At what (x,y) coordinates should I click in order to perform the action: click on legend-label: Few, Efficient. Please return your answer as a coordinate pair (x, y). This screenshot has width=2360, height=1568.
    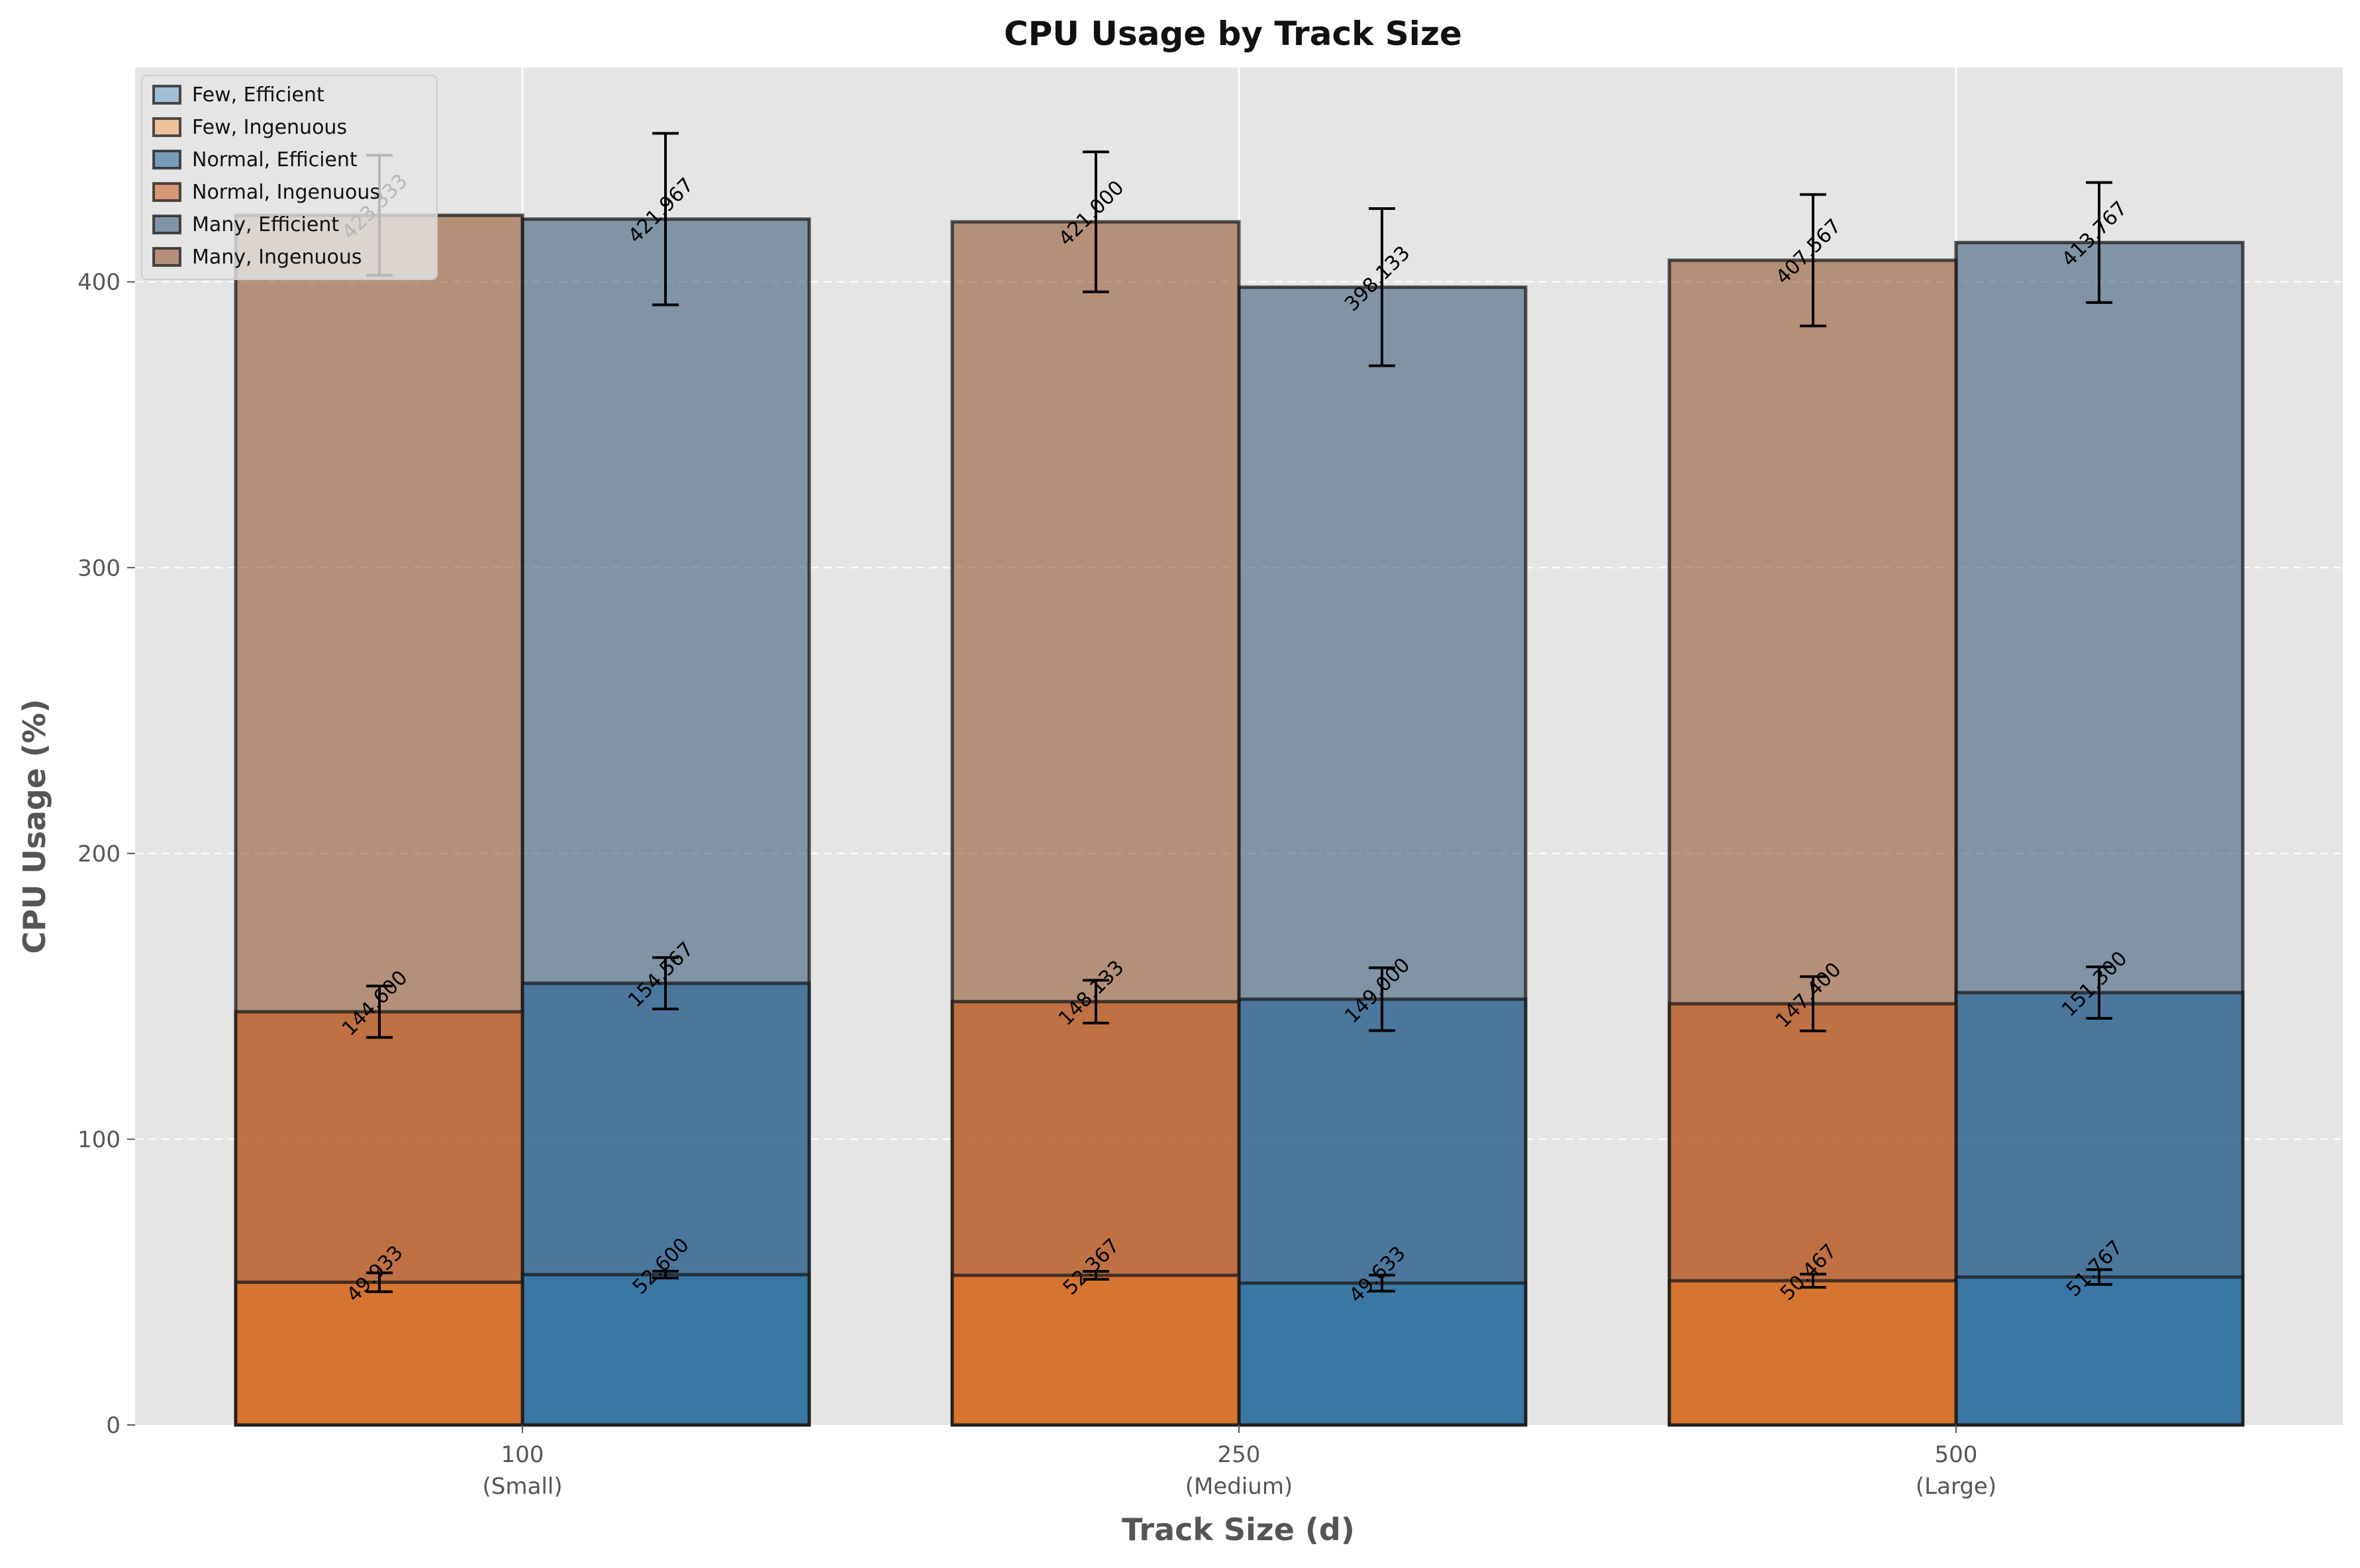
    Looking at the image, I should click on (258, 95).